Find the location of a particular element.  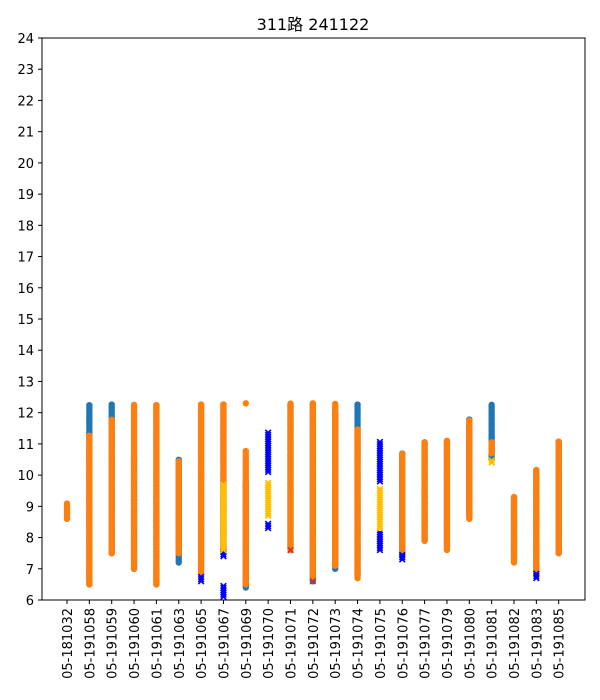

y-tick-label: 15 is located at coordinates (25, 320).